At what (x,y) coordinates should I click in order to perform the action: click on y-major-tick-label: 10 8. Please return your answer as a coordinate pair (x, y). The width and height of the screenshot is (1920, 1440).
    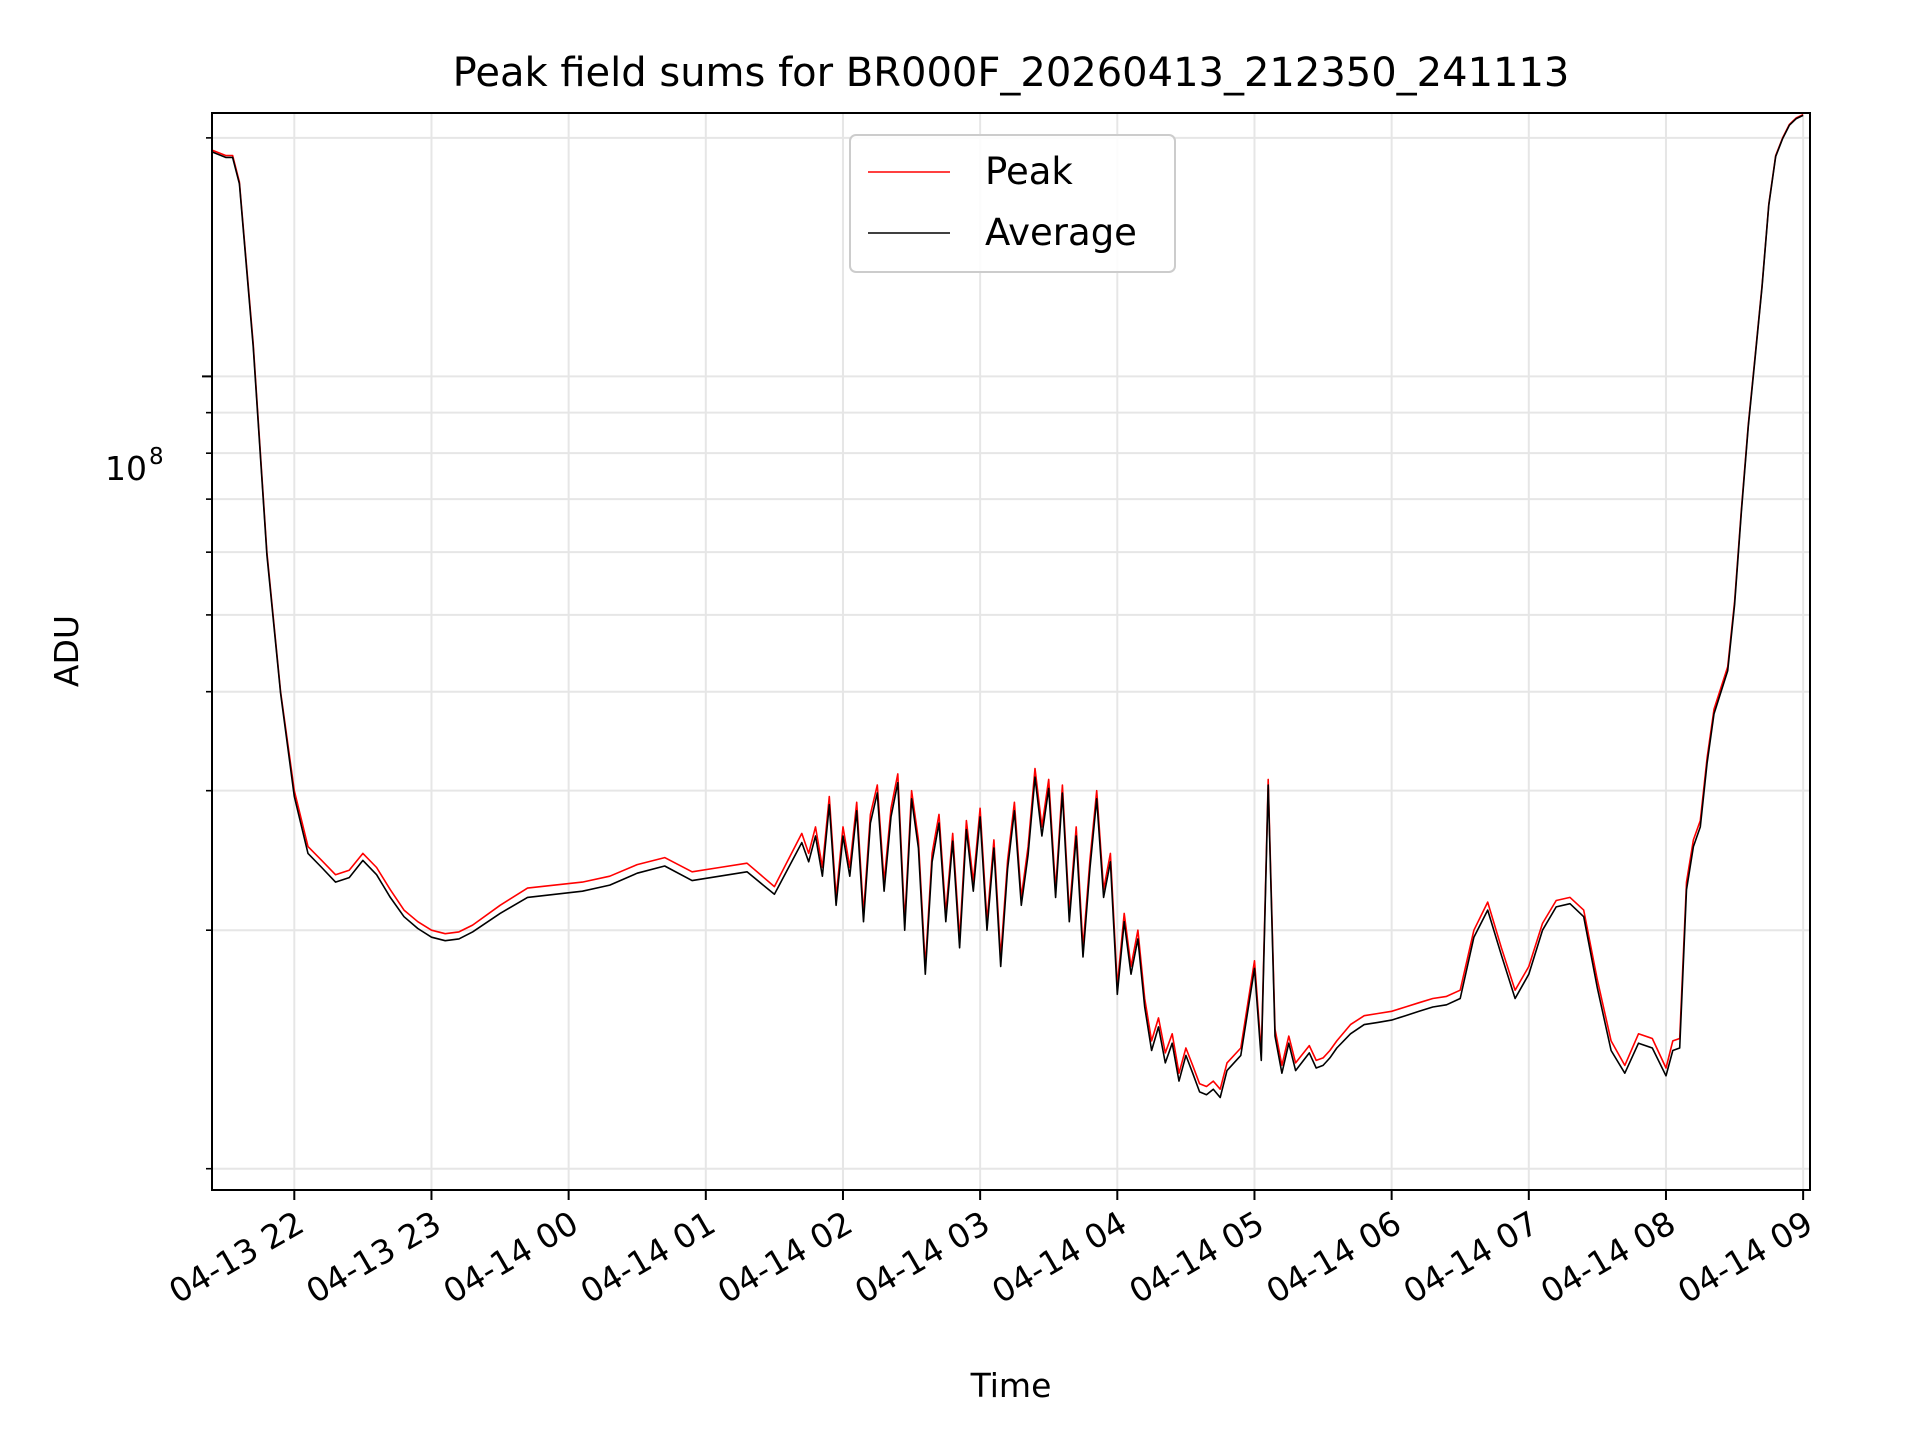
    Looking at the image, I should click on (134, 466).